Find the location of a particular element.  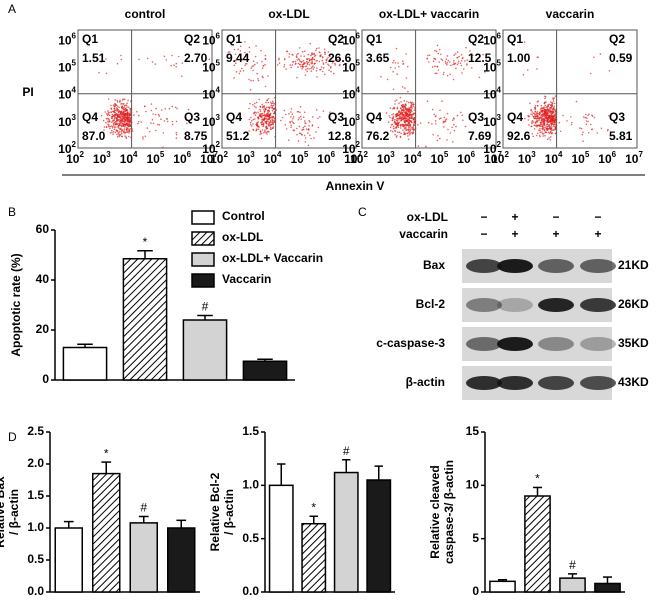

significance-marker: # is located at coordinates (143, 508).